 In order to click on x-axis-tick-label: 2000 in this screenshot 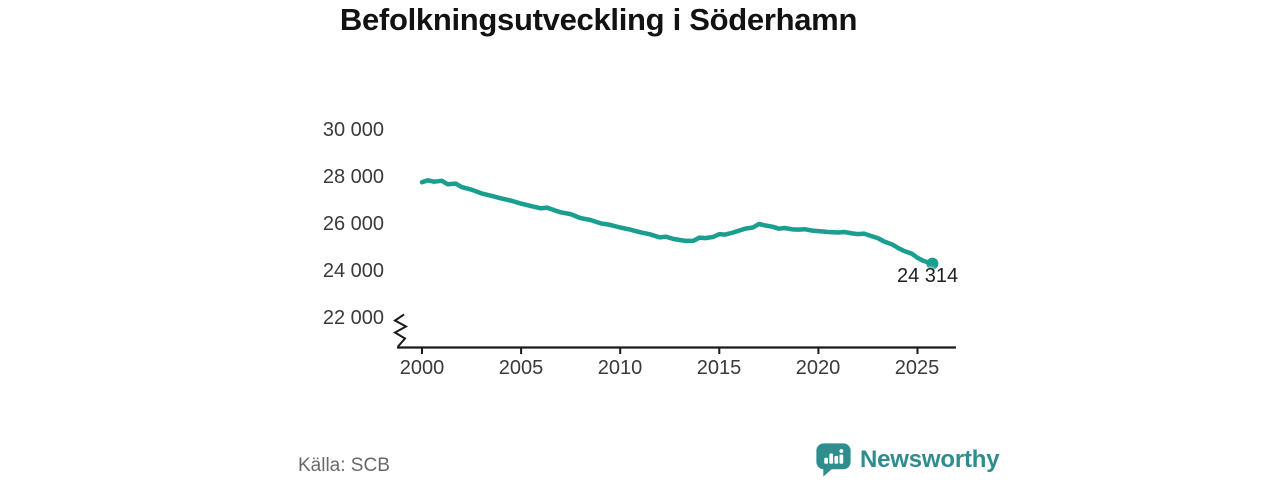, I will do `click(422, 368)`.